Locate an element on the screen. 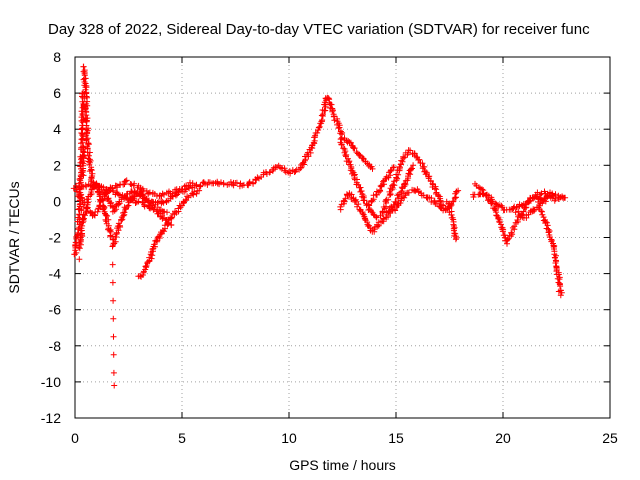 The image size is (640, 480). x-tick-label: 5 is located at coordinates (182, 438).